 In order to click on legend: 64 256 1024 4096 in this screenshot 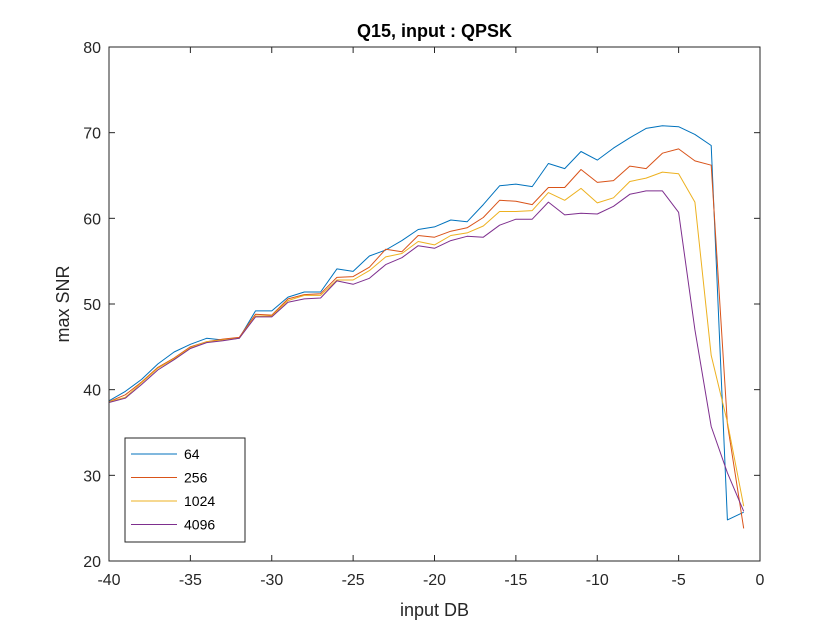, I will do `click(185, 490)`.